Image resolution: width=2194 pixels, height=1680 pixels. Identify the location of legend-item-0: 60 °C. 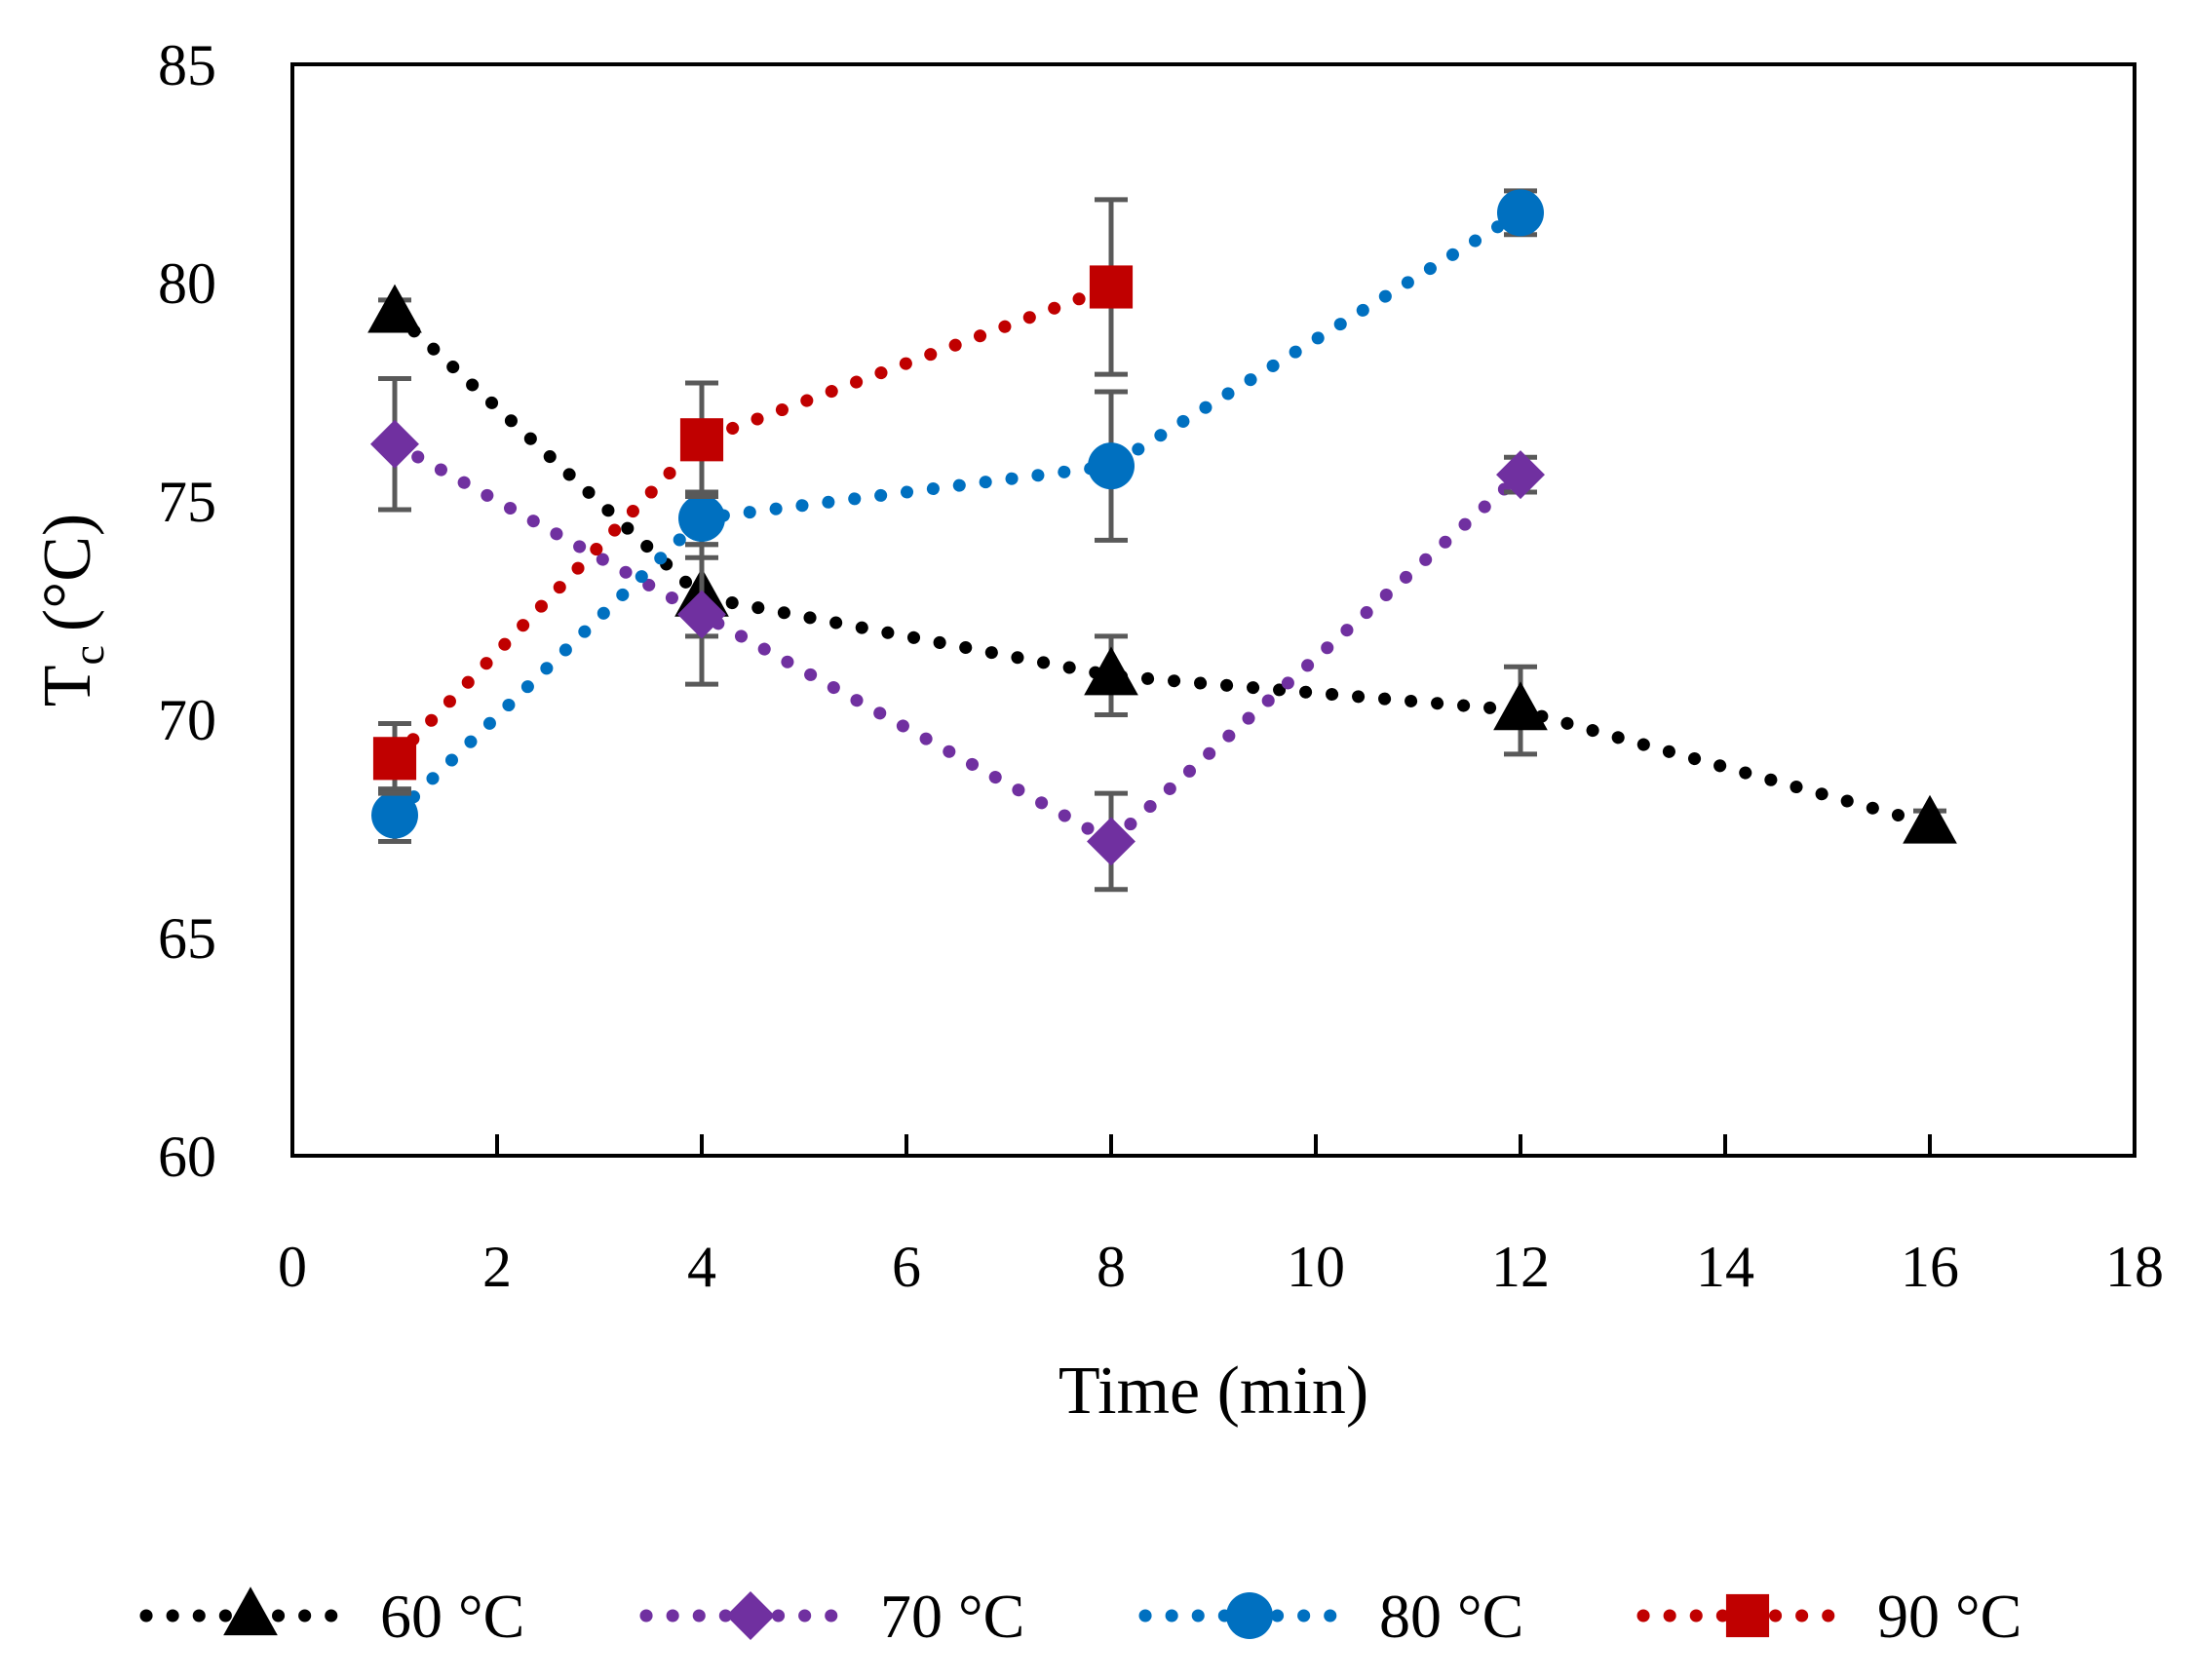
(332, 1616).